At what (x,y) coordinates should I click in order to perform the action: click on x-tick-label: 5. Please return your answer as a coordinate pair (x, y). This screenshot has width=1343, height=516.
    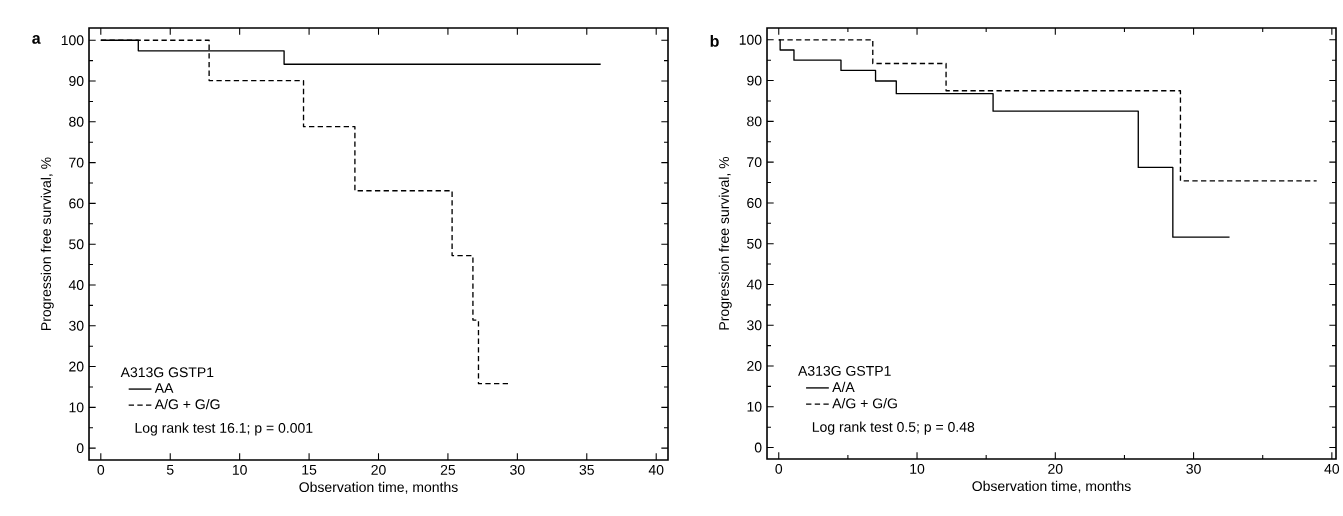
    Looking at the image, I should click on (170, 469).